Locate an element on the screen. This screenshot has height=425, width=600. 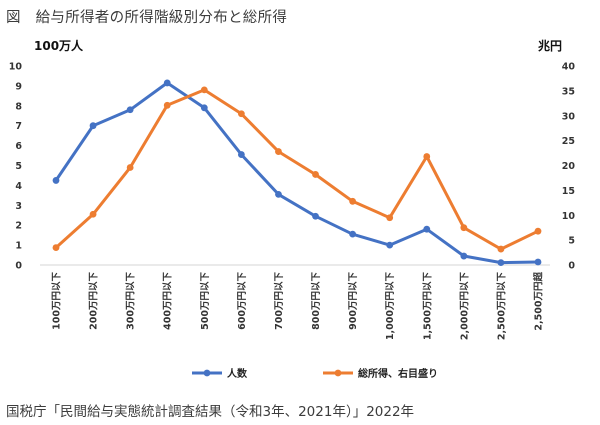
x-tick-label: 100万円以下 is located at coordinates (57, 301).